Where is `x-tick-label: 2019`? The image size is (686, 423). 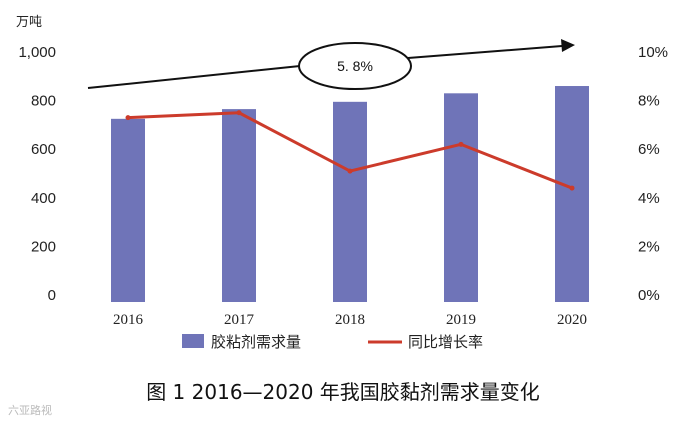 x-tick-label: 2019 is located at coordinates (461, 320).